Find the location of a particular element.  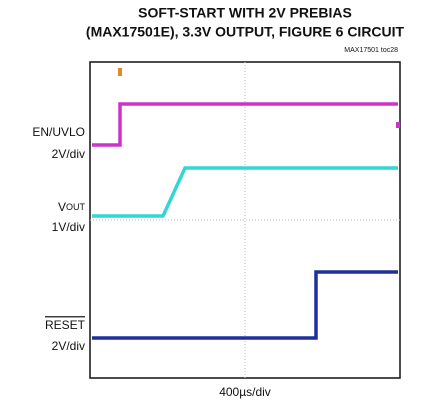

label-sub: OUT is located at coordinates (76, 207).